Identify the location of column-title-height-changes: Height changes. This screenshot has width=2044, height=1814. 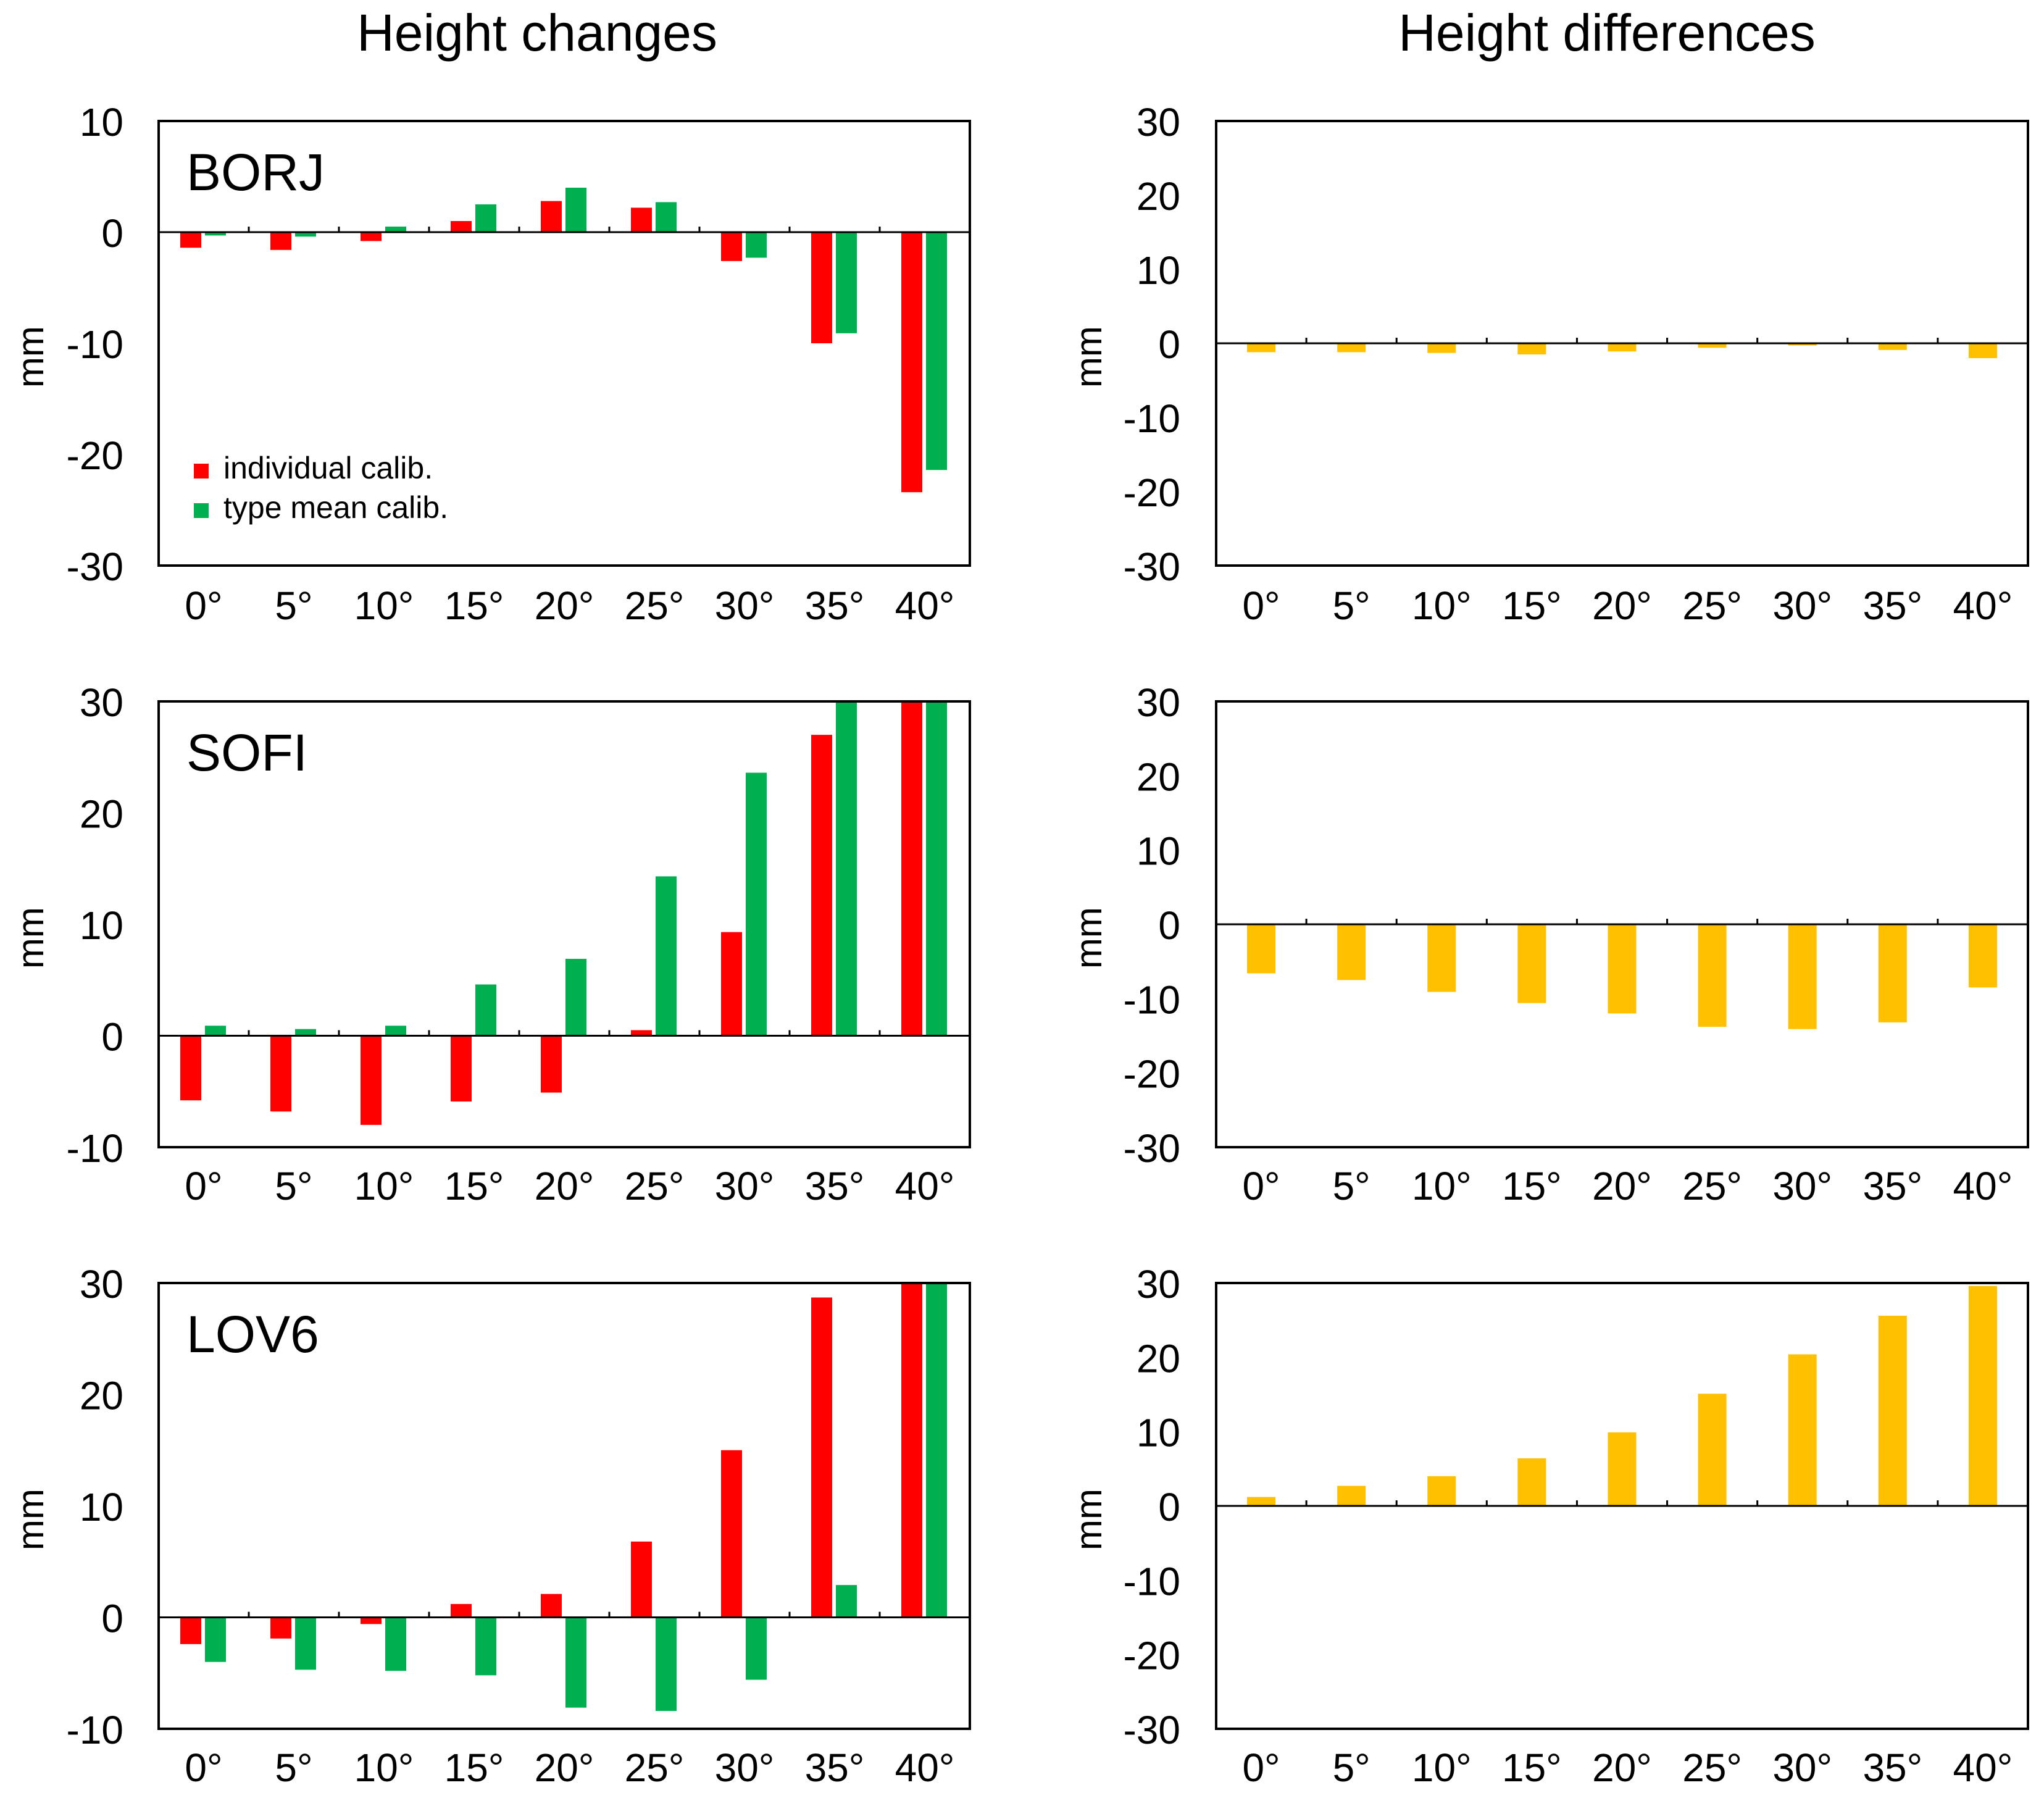
(537, 33).